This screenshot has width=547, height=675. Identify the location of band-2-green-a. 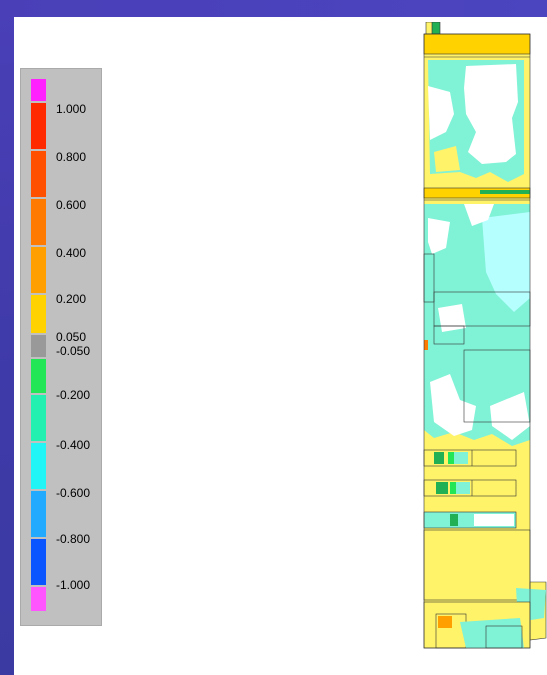
(442, 488).